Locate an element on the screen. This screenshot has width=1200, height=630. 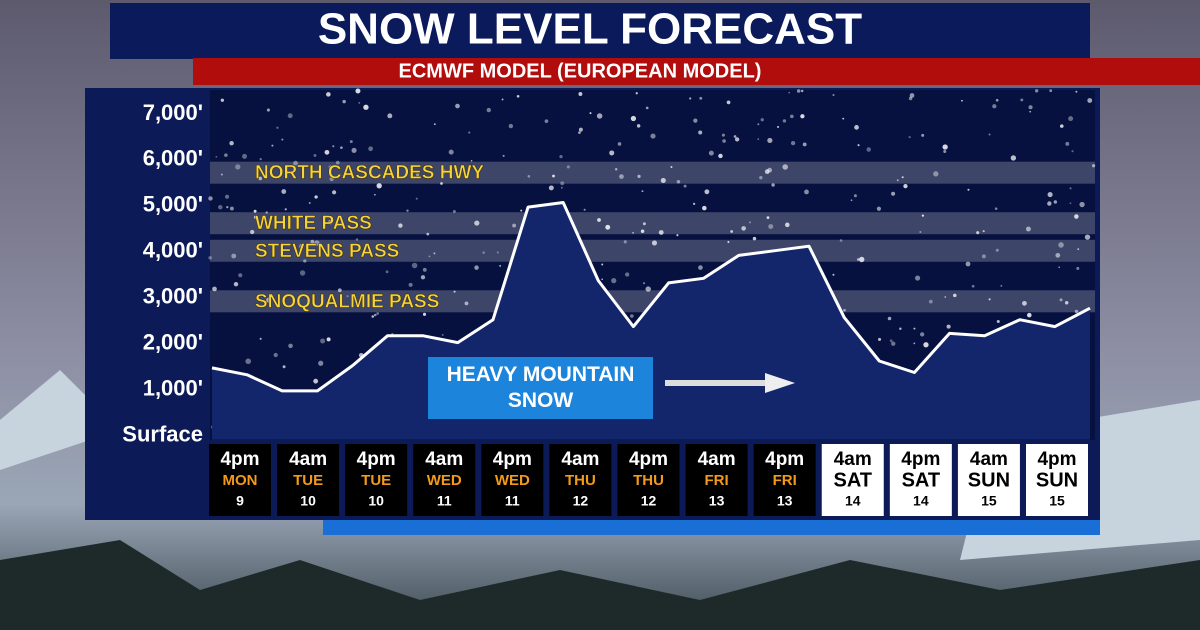
time-box is located at coordinates (308, 480).